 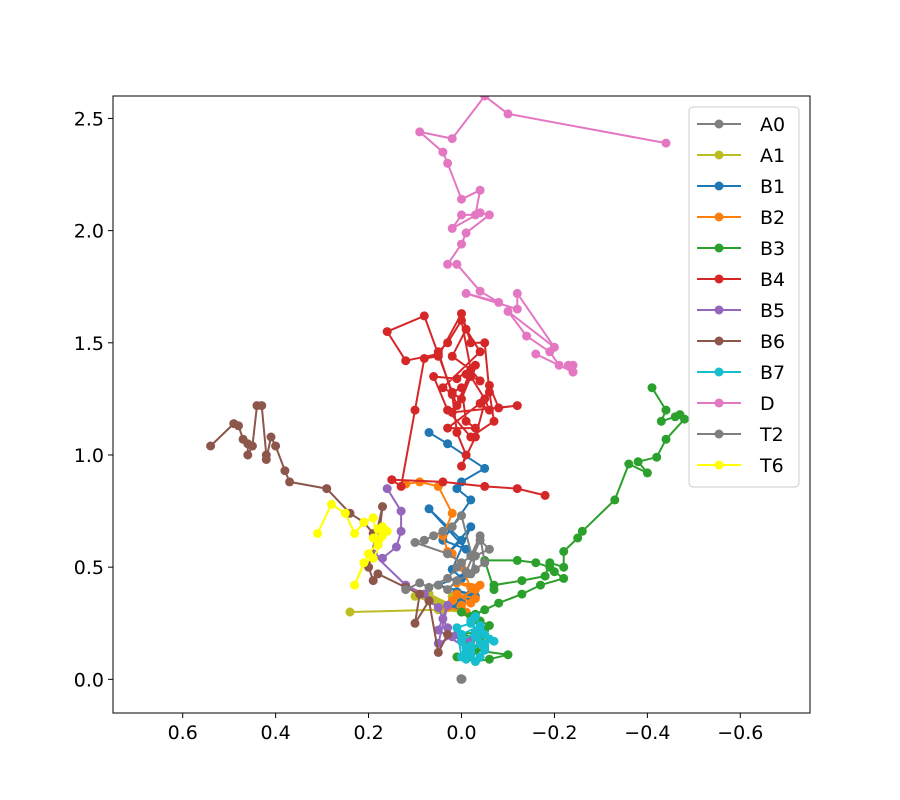 I want to click on y-tick-label: 1.5, so click(x=89, y=344).